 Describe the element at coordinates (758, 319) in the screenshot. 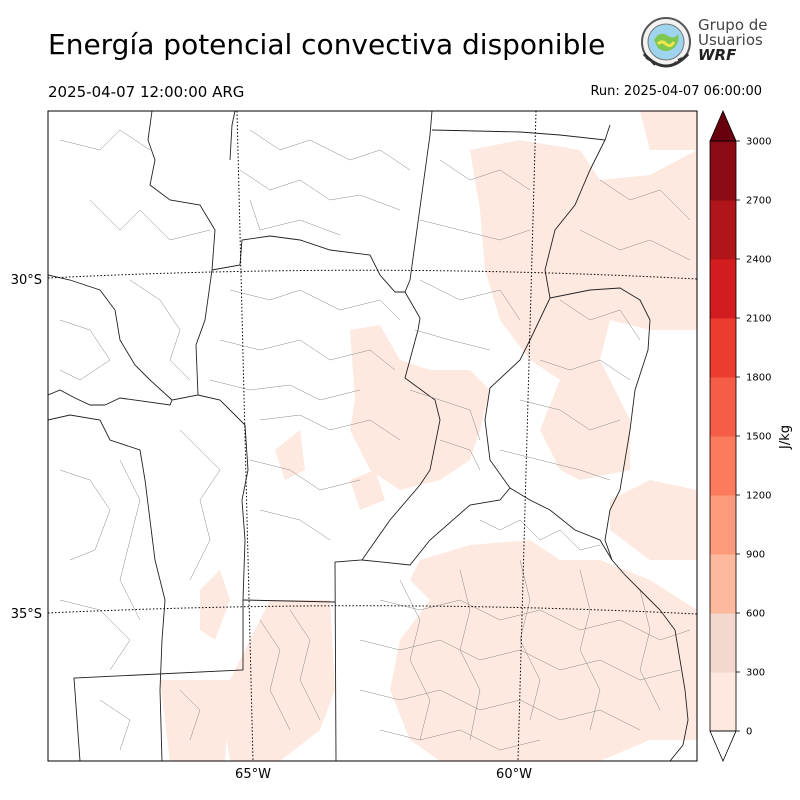

I see `colorbar-tick-label: 2100` at that location.